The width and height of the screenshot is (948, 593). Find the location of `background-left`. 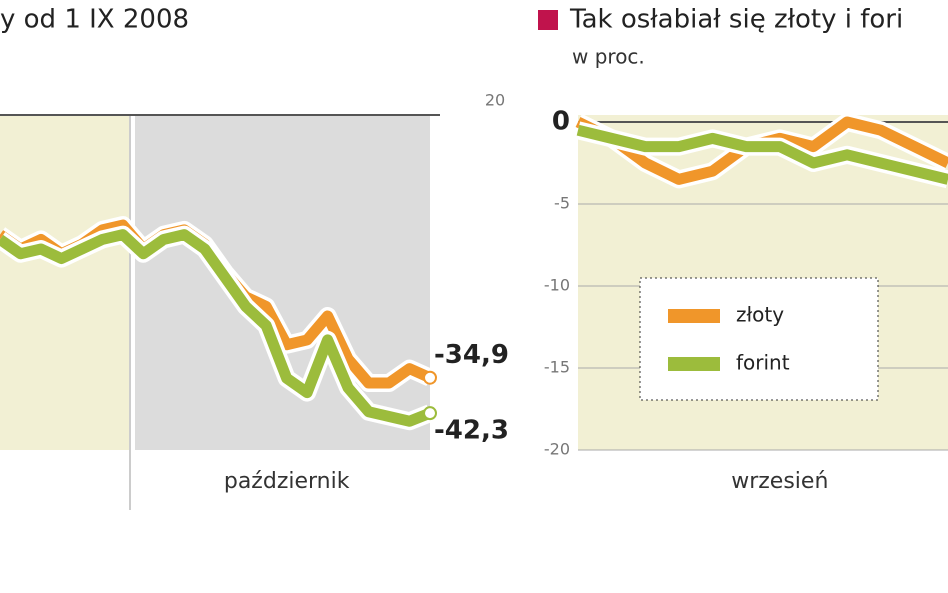

background-left is located at coordinates (65, 282).